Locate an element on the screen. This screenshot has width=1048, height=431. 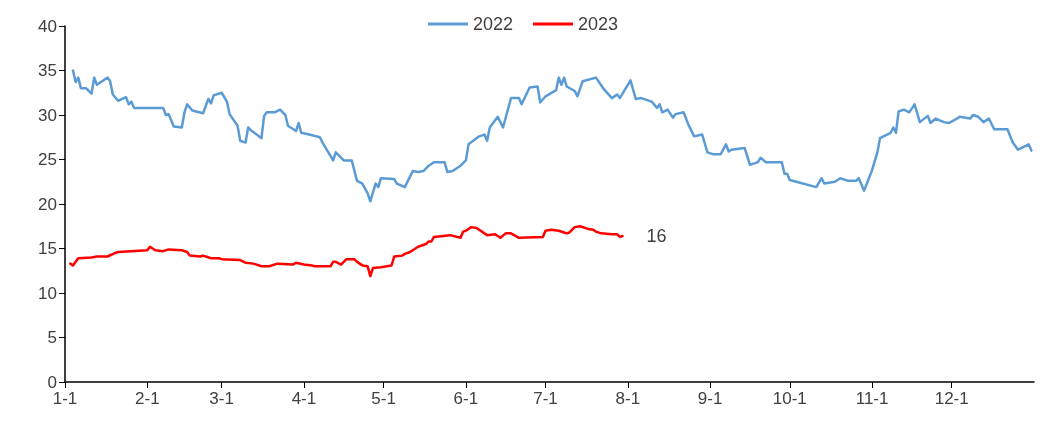
x-tick-label: 5-1 is located at coordinates (383, 398).